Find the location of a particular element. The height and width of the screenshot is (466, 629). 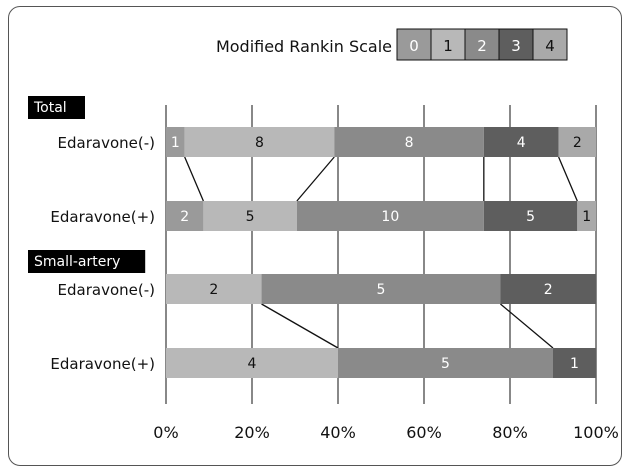

x-tick-label-1: 20% is located at coordinates (252, 432).